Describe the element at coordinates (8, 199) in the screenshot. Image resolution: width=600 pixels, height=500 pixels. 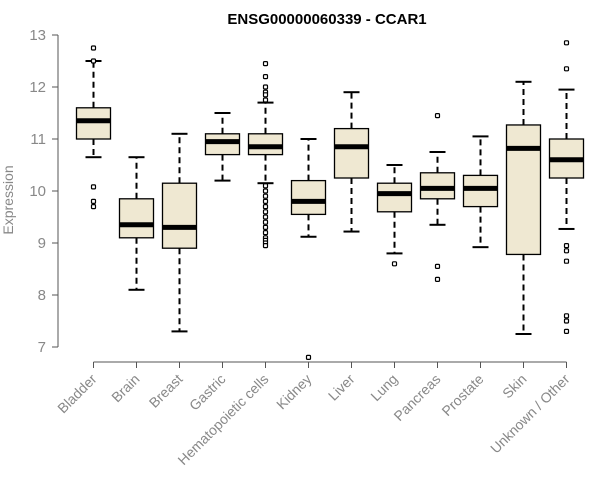
I see `y-axis-label: Expression` at that location.